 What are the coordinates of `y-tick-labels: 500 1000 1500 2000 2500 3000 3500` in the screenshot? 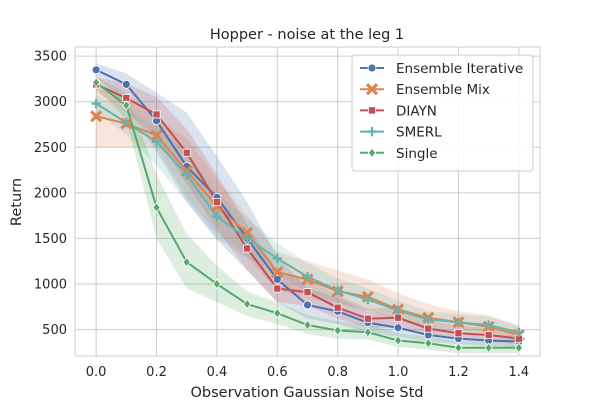 It's located at (50, 194).